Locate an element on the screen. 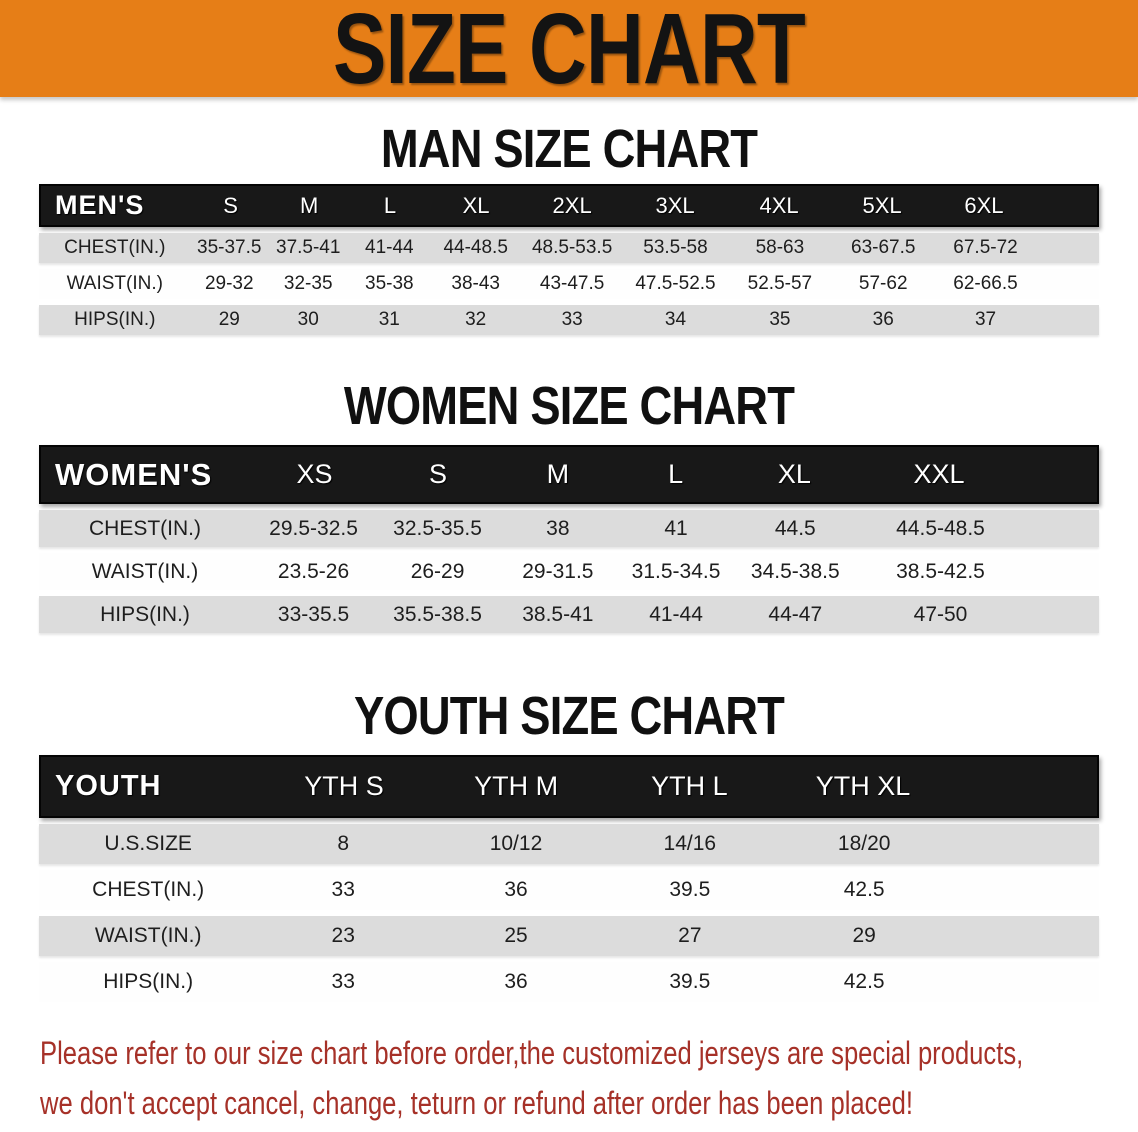 This screenshot has width=1138, height=1132. size-value: 26-29 is located at coordinates (437, 571).